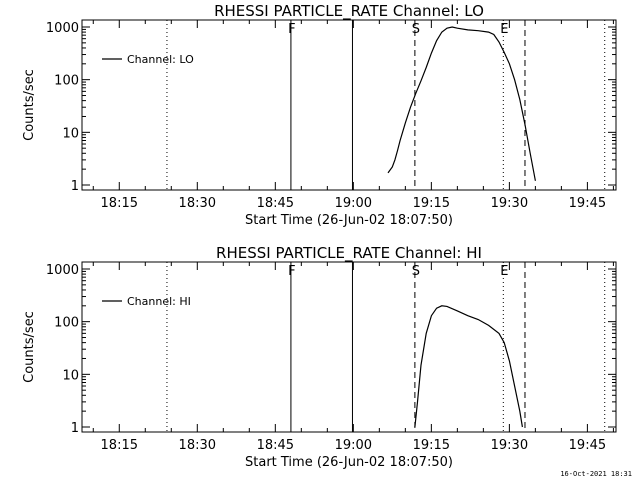 The image size is (640, 480). Describe the element at coordinates (349, 11) in the screenshot. I see `chart-title: RHESSI PARTICLE_RATE Channel: LO` at that location.